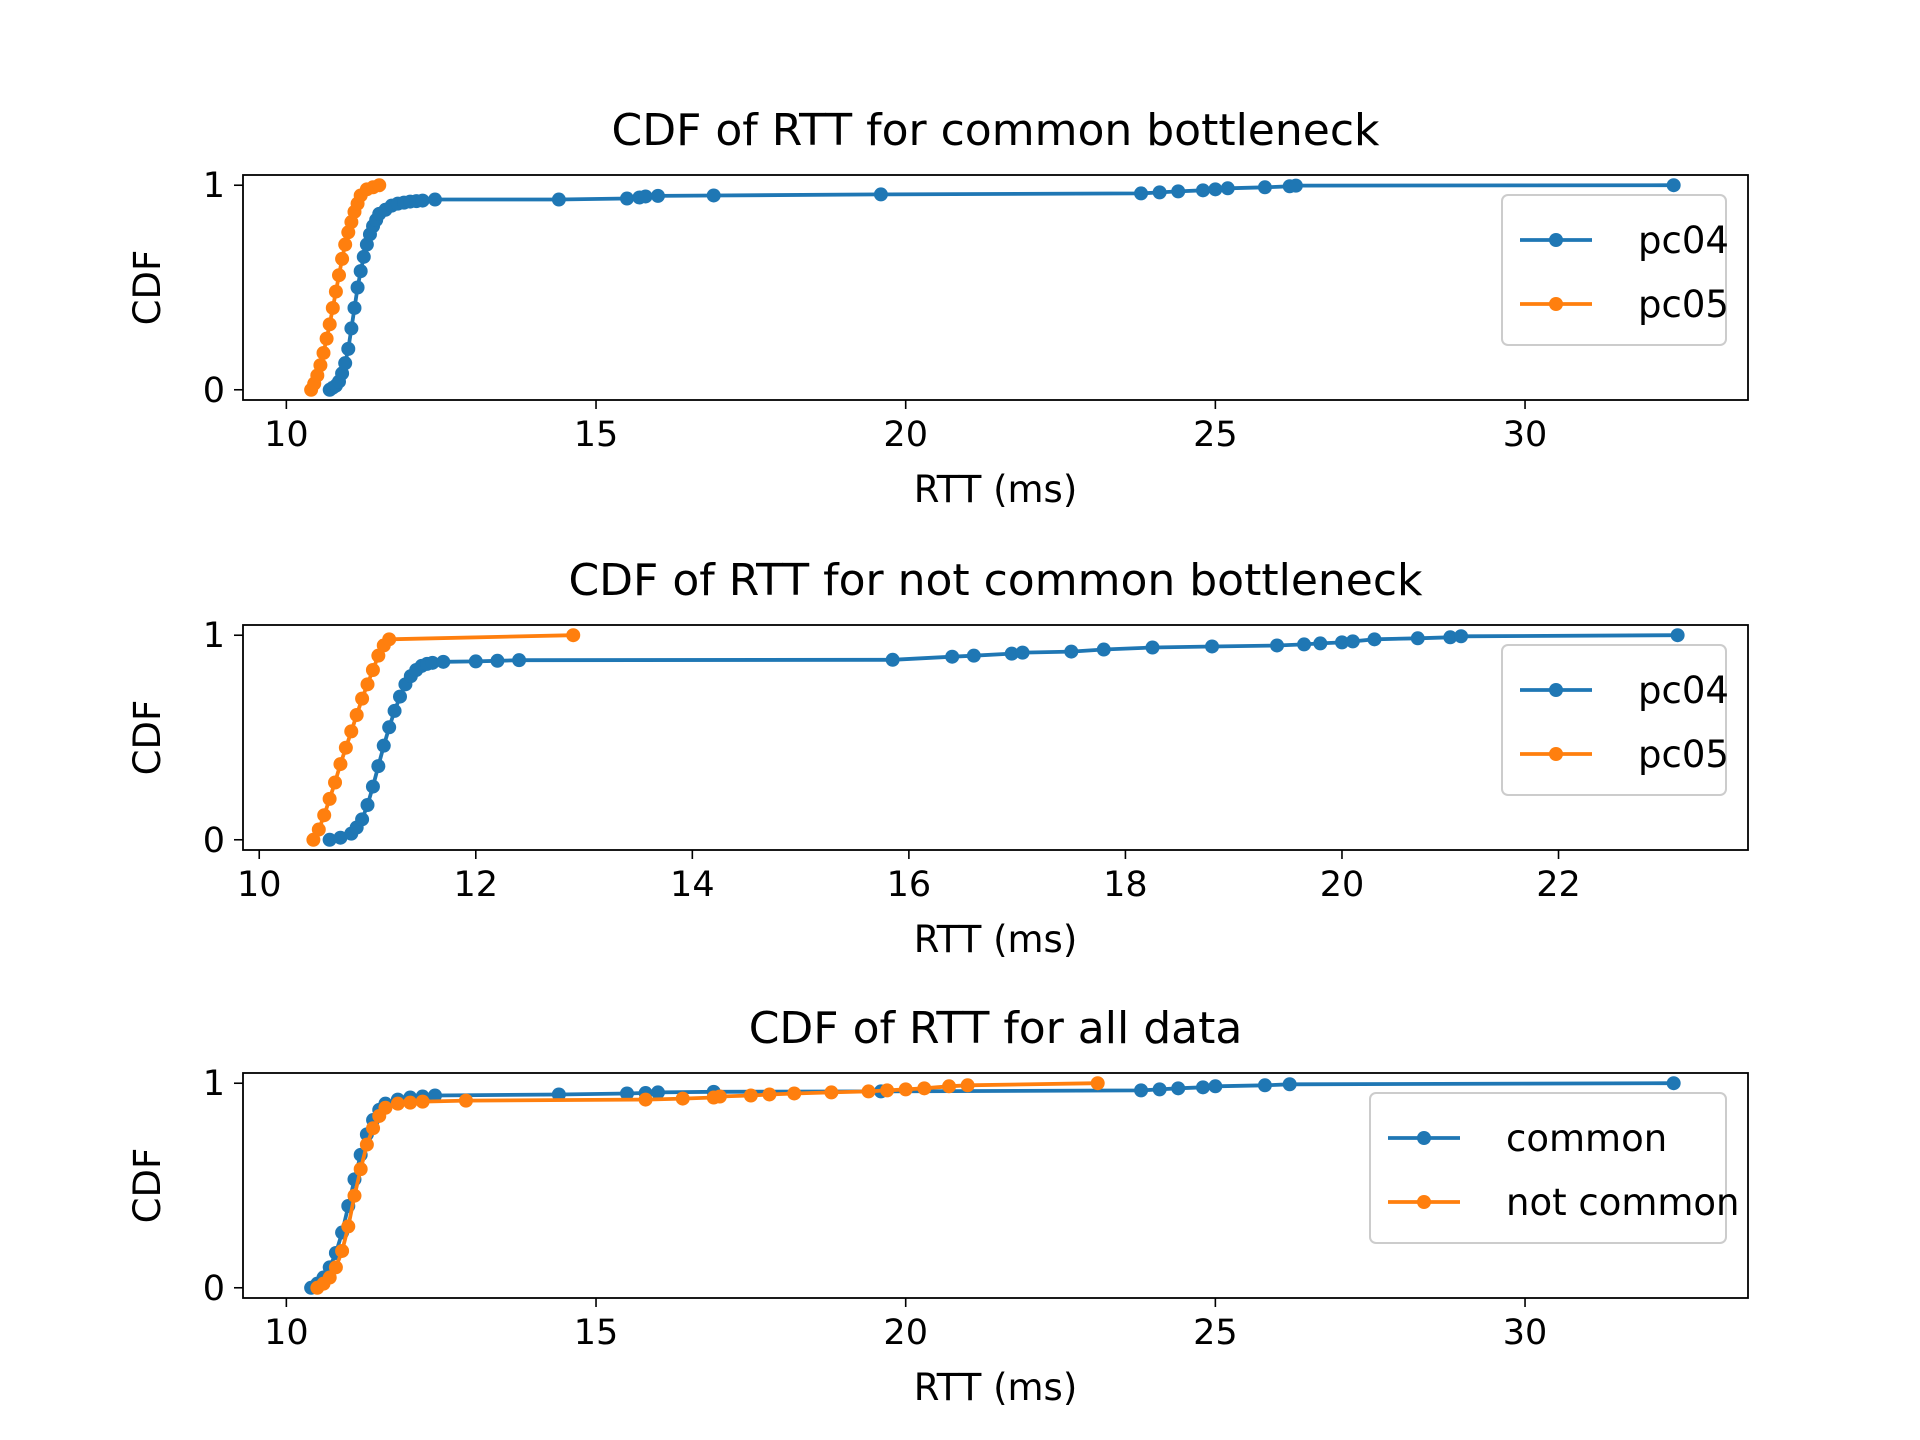 This screenshot has width=1920, height=1440. I want to click on axes-frame, so click(995, 737).